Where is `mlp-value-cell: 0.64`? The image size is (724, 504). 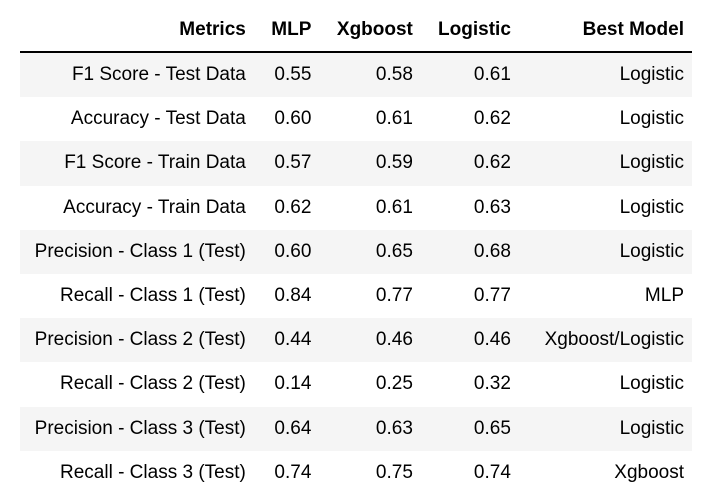 mlp-value-cell: 0.64 is located at coordinates (286, 428).